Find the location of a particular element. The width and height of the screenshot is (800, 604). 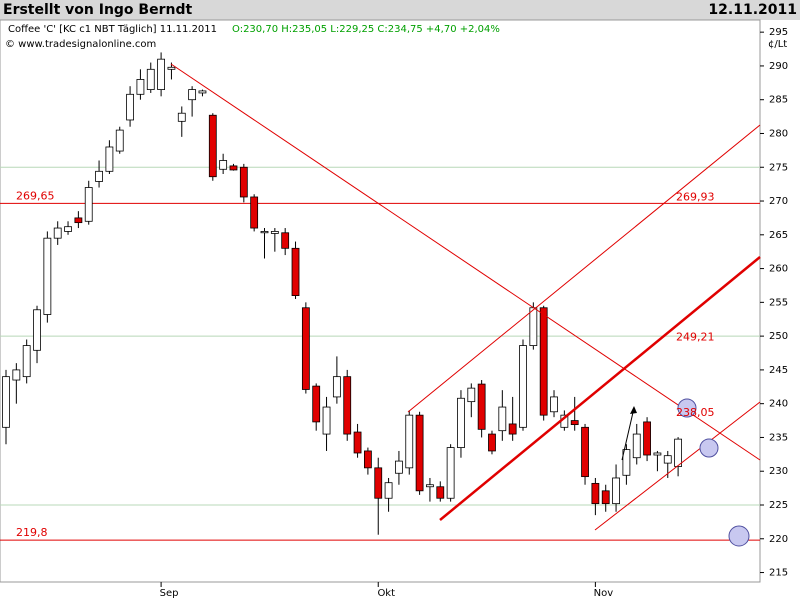

y-tick-label: 225 is located at coordinates (778, 505).